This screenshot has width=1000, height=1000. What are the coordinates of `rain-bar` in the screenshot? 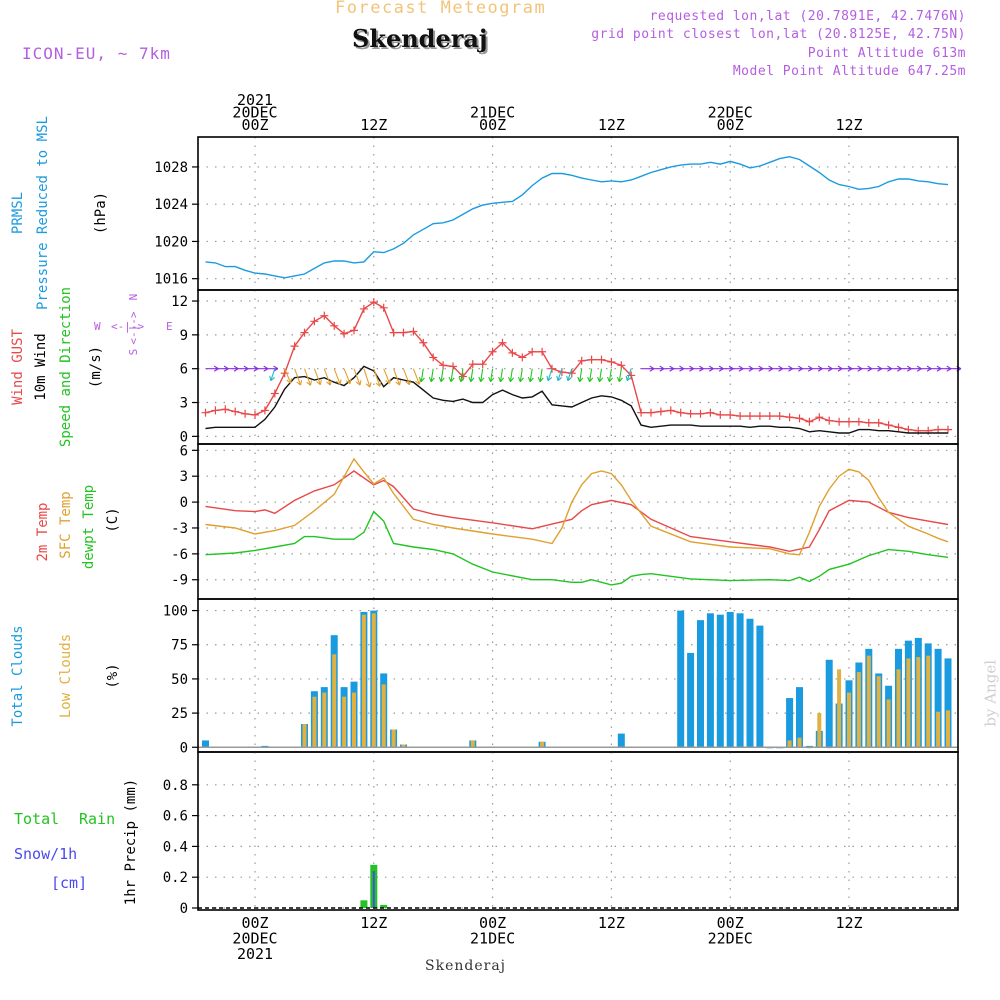 It's located at (384, 906).